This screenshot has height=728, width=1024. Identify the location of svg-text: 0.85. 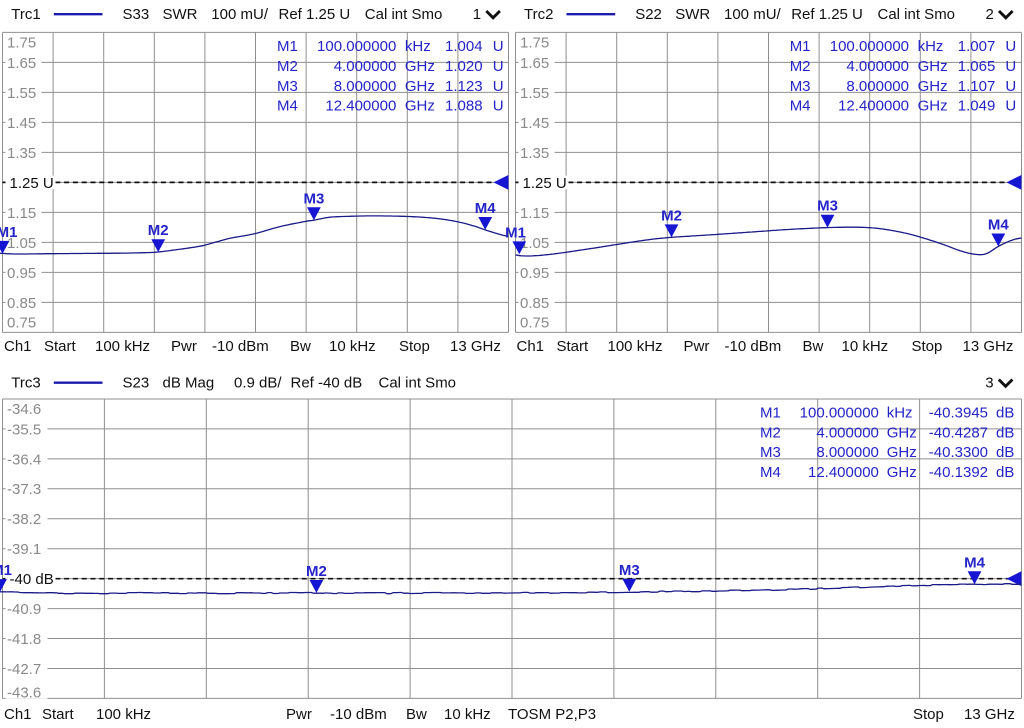
(21, 303).